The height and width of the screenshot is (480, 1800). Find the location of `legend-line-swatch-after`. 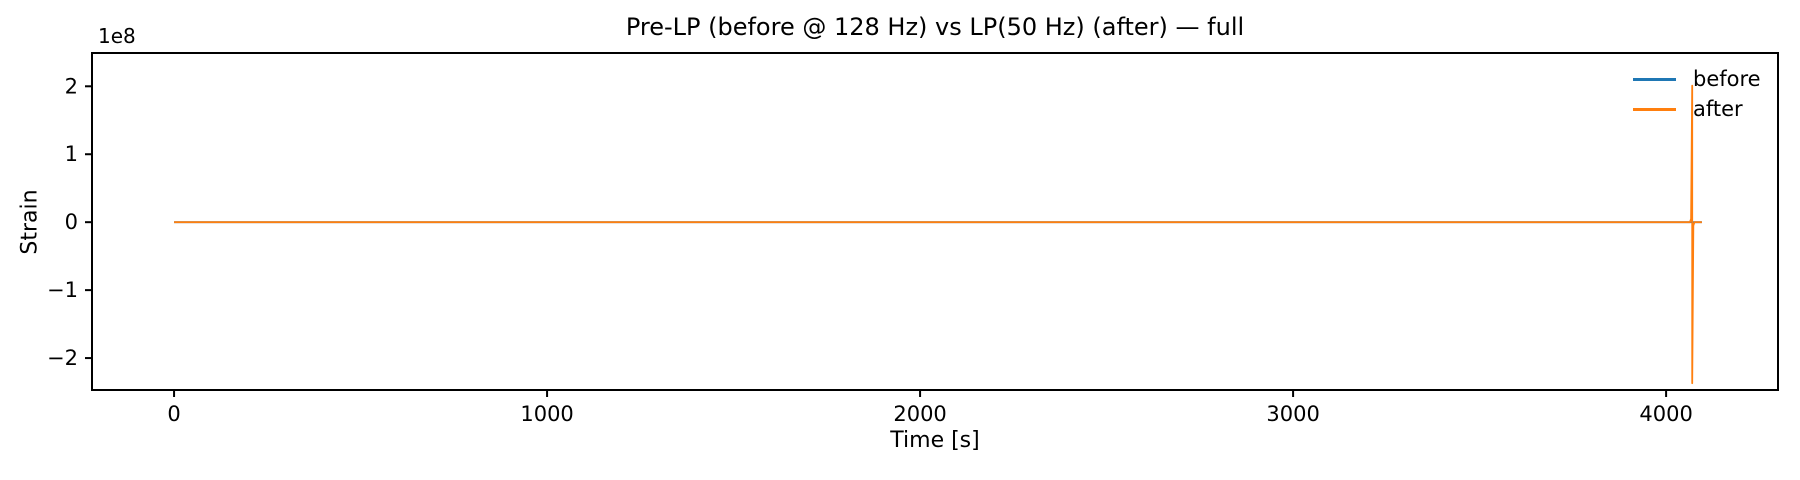

legend-line-swatch-after is located at coordinates (1654, 109).